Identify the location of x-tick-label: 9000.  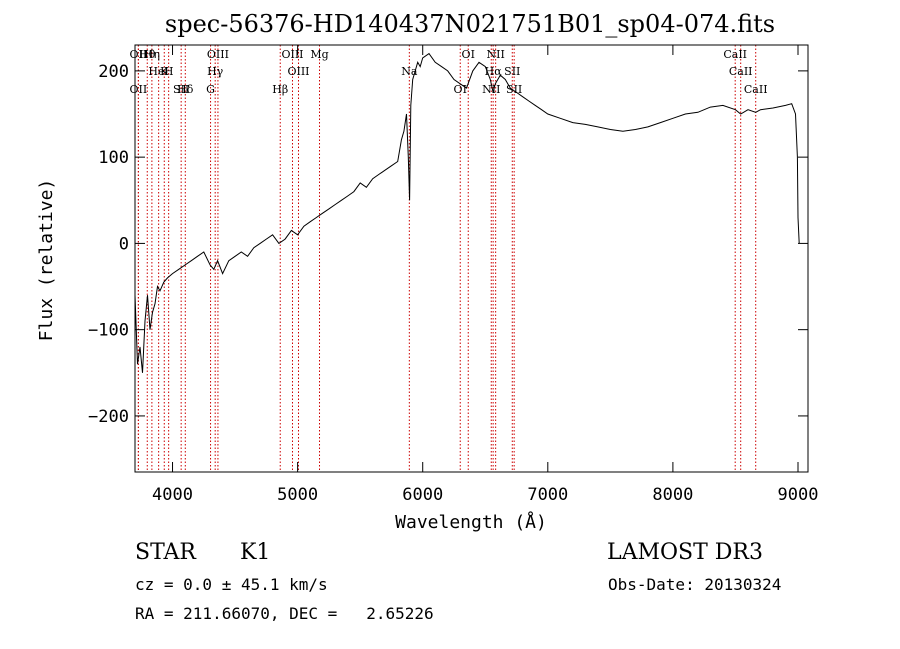
(798, 495).